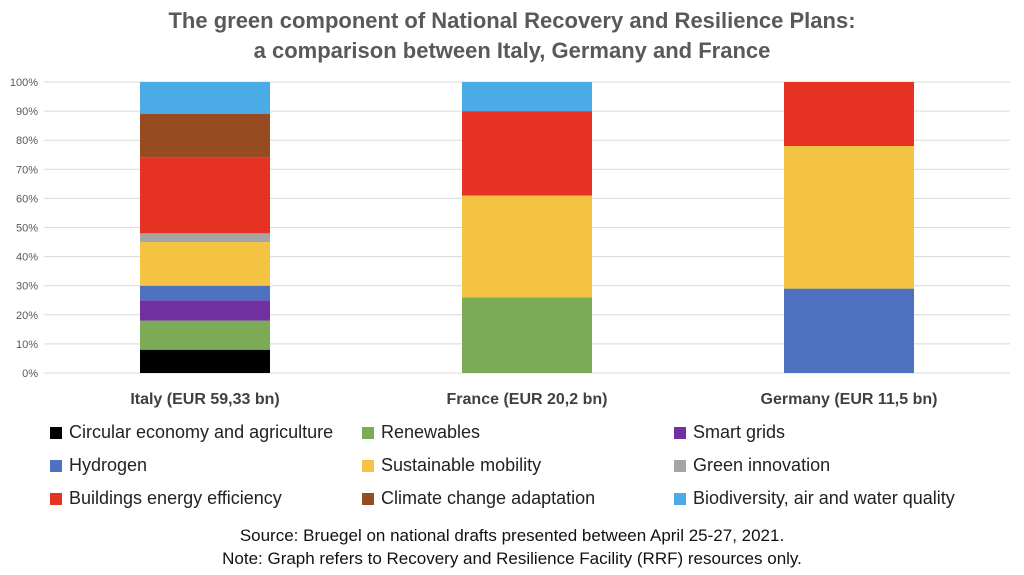 This screenshot has height=575, width=1024. I want to click on legend-item: Smart grids, so click(729, 432).